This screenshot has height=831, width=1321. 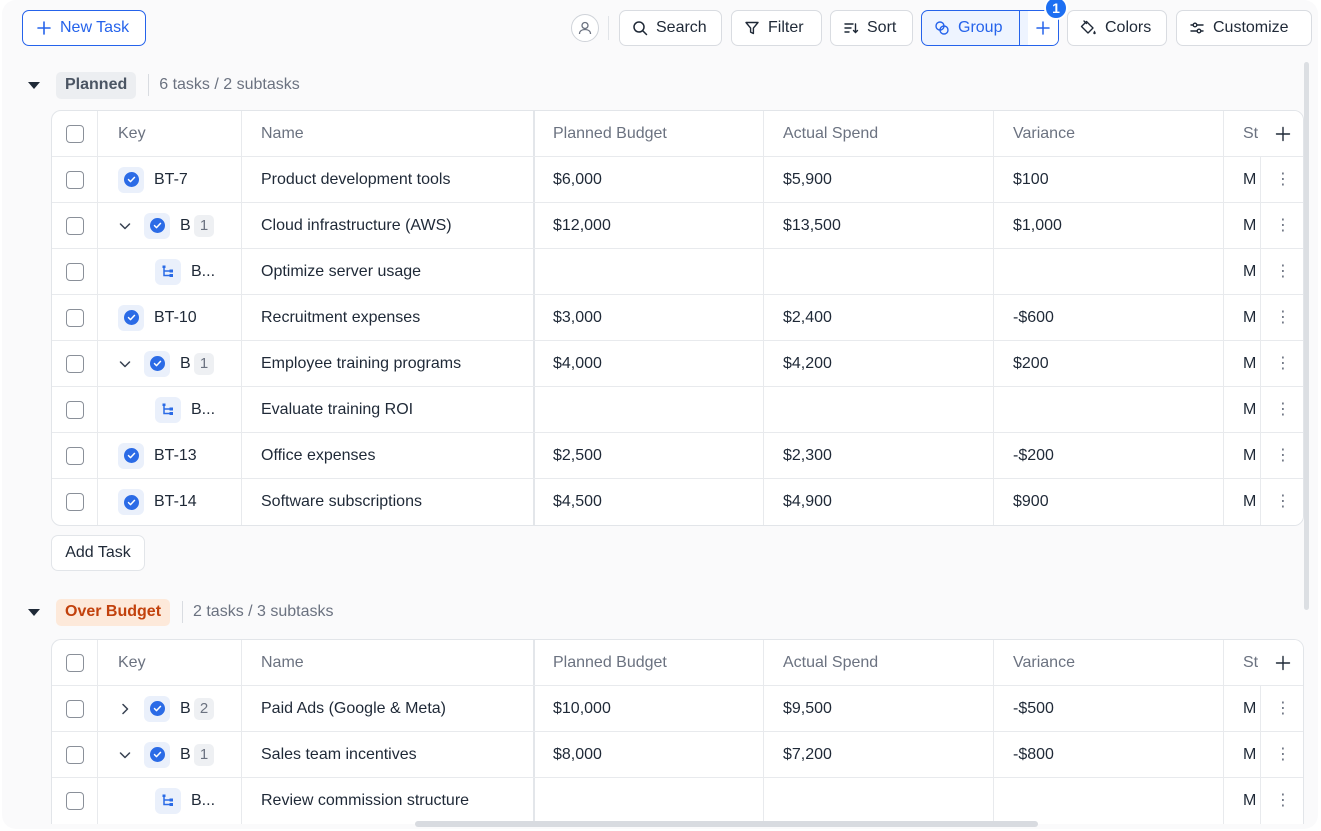 What do you see at coordinates (1109, 225) in the screenshot?
I see `variance-cell: $1,000` at bounding box center [1109, 225].